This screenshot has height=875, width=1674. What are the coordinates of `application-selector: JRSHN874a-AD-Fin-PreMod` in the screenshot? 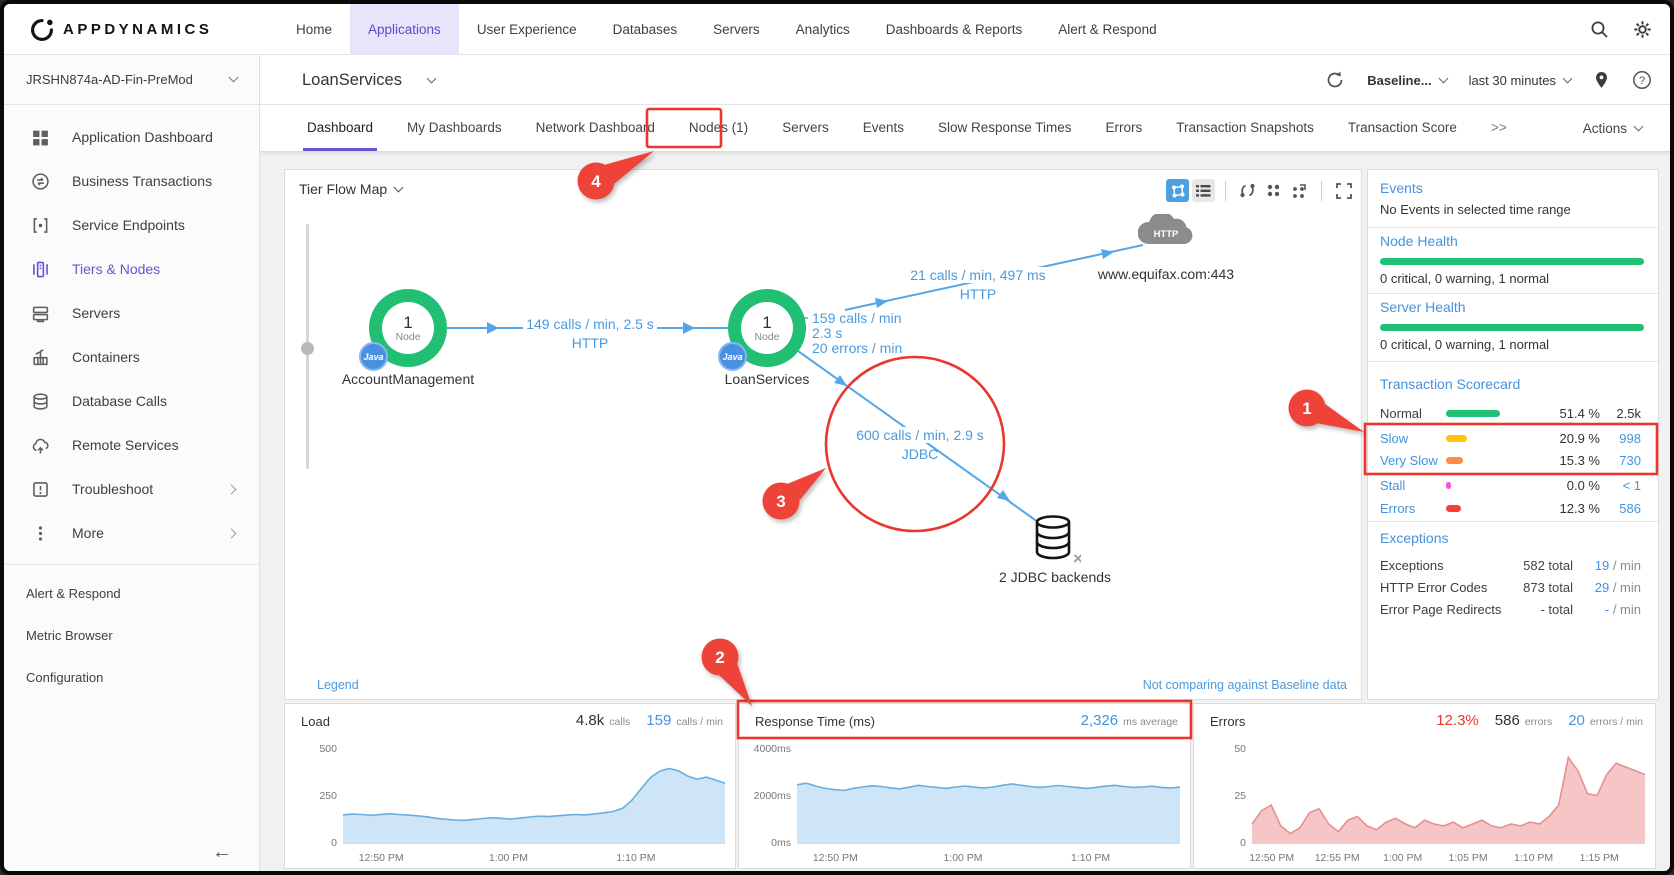 It's located at (131, 80).